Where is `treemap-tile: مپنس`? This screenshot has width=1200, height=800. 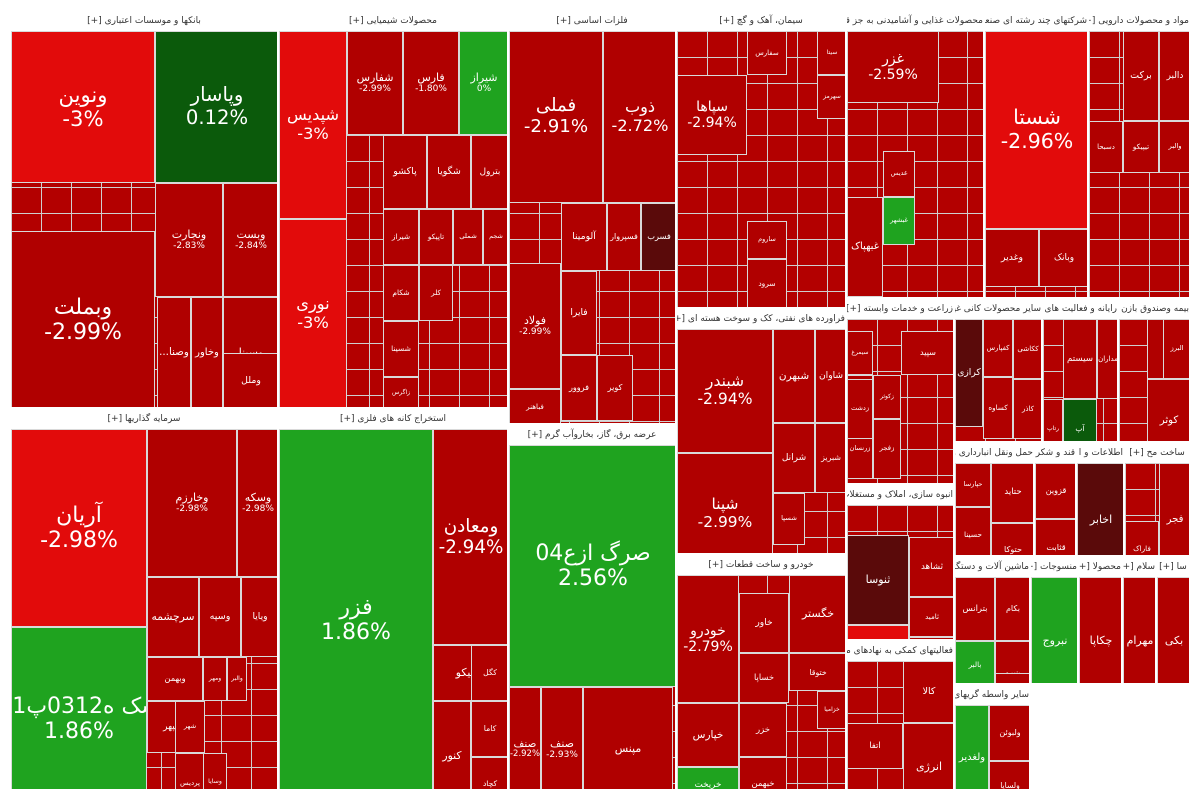
treemap-tile: مپنس is located at coordinates (628, 738).